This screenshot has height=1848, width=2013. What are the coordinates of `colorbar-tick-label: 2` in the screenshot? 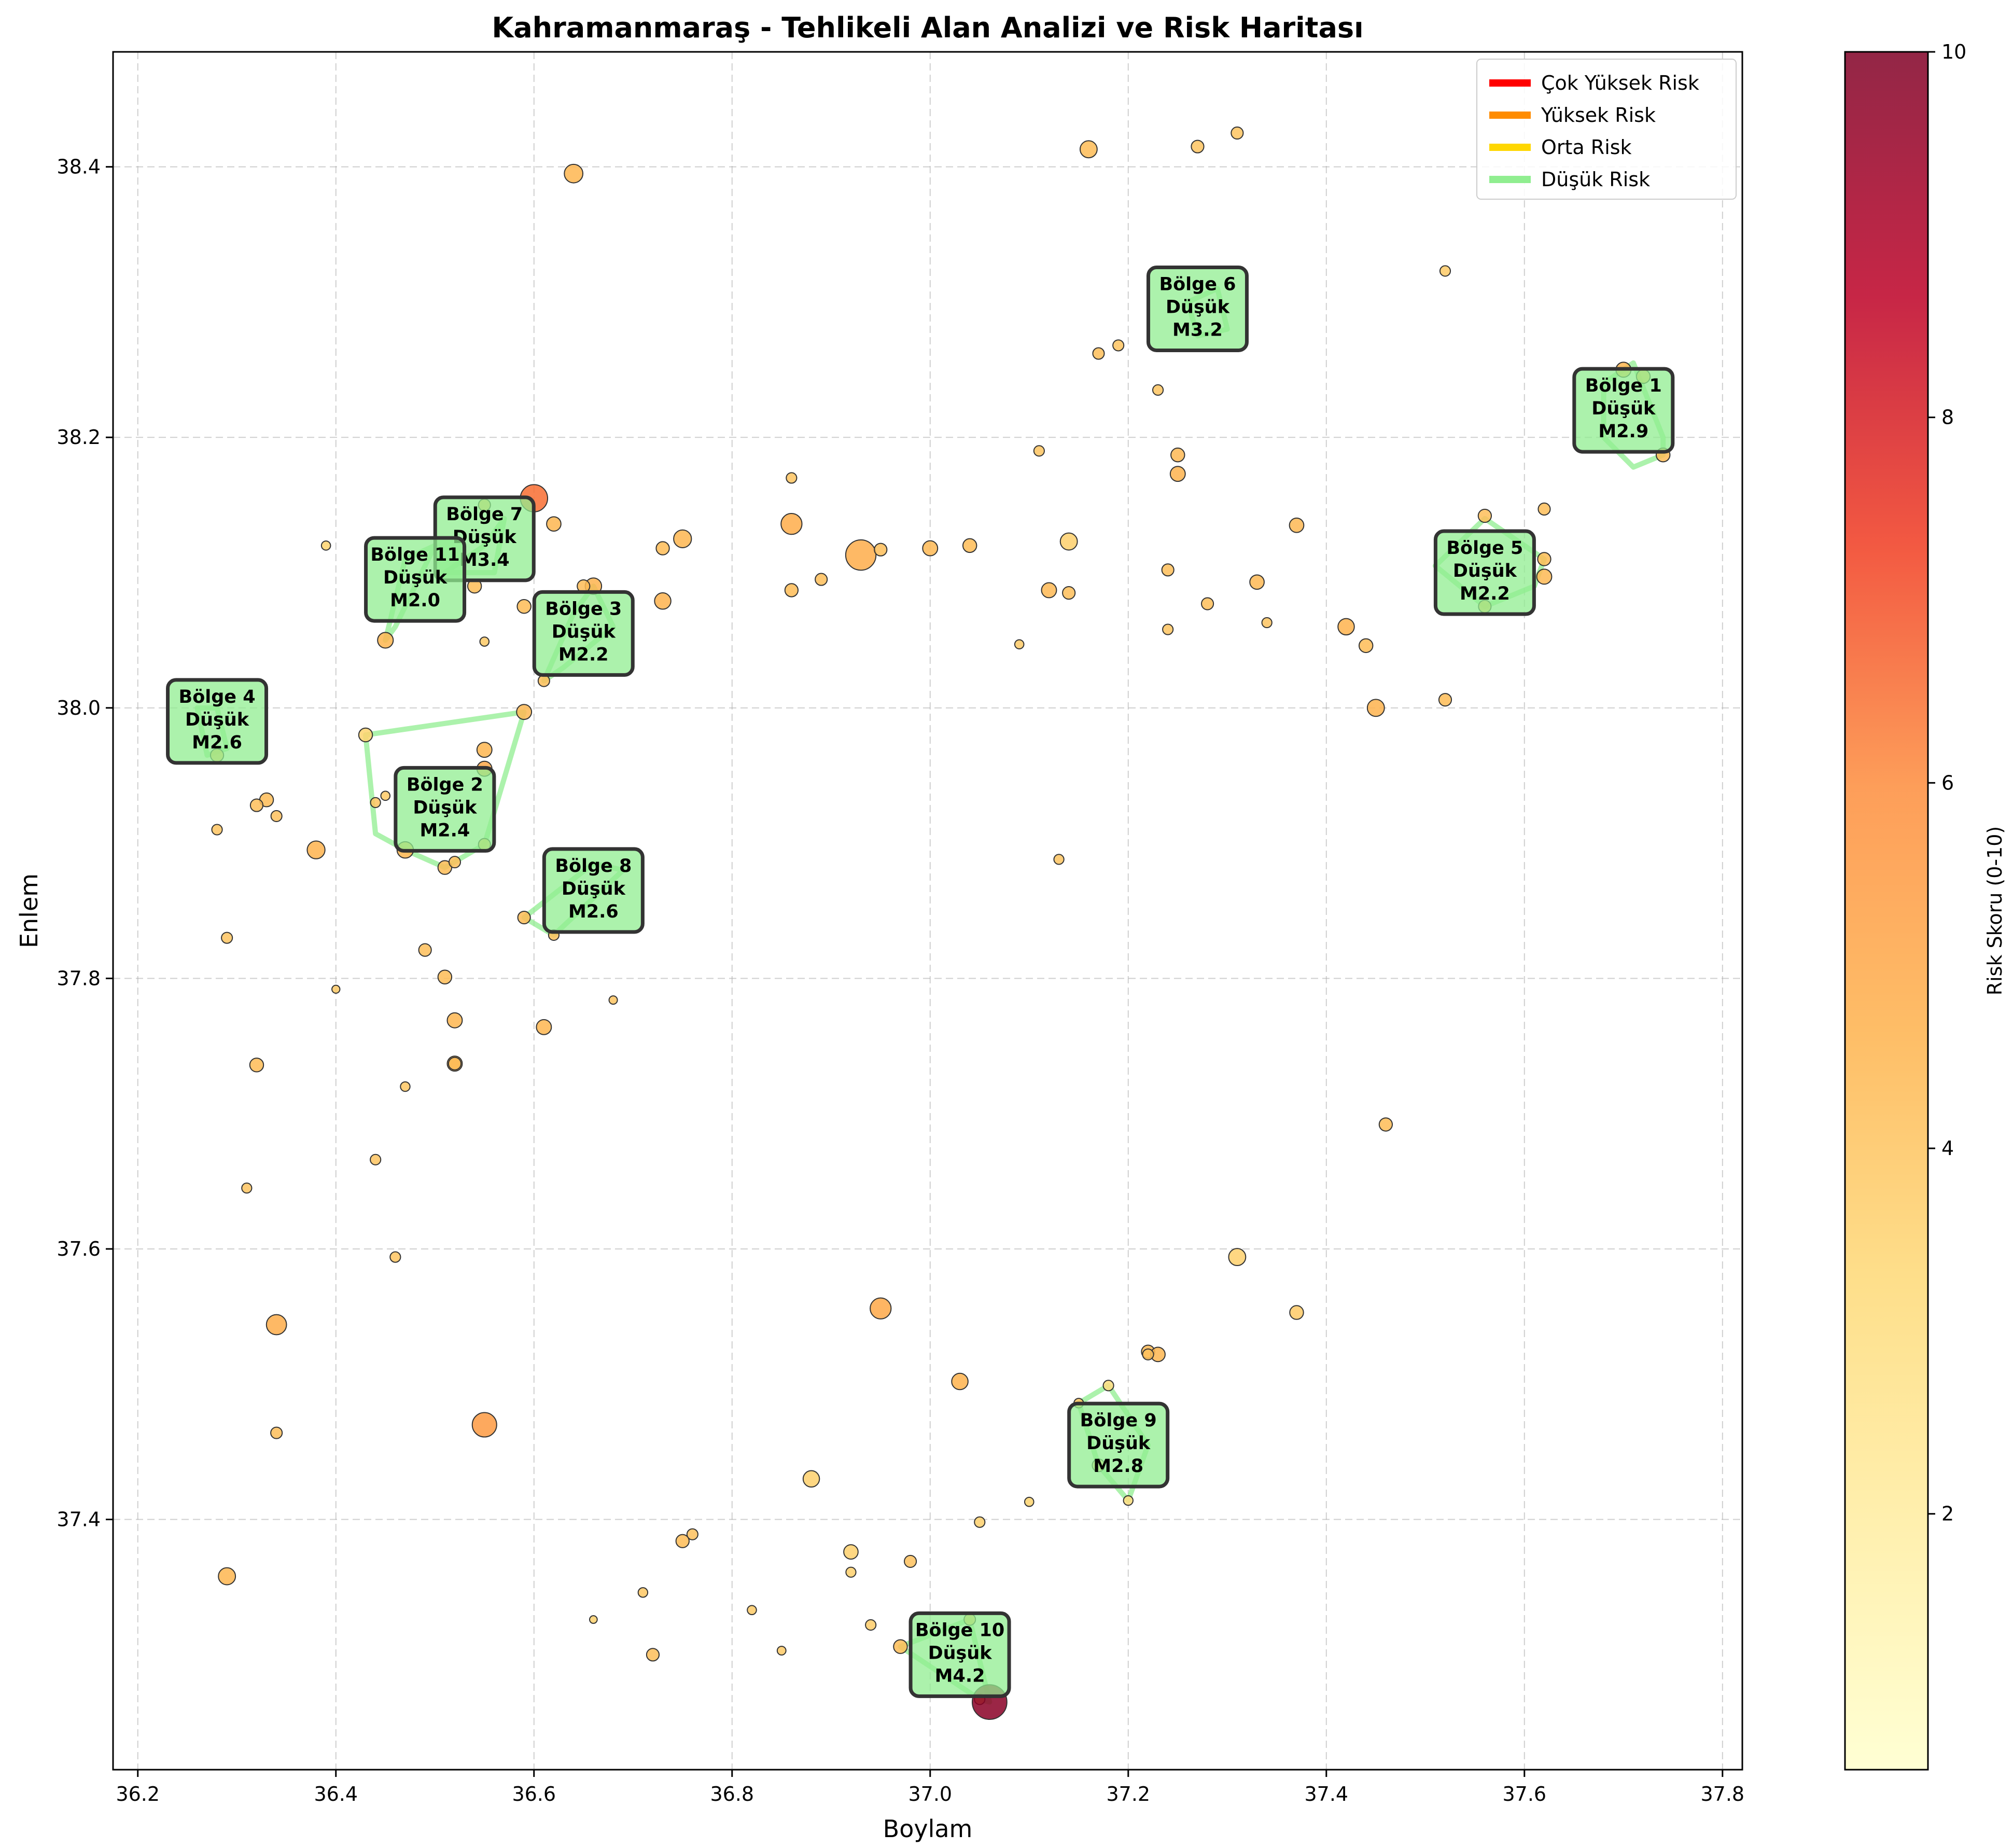 It's located at (1948, 1514).